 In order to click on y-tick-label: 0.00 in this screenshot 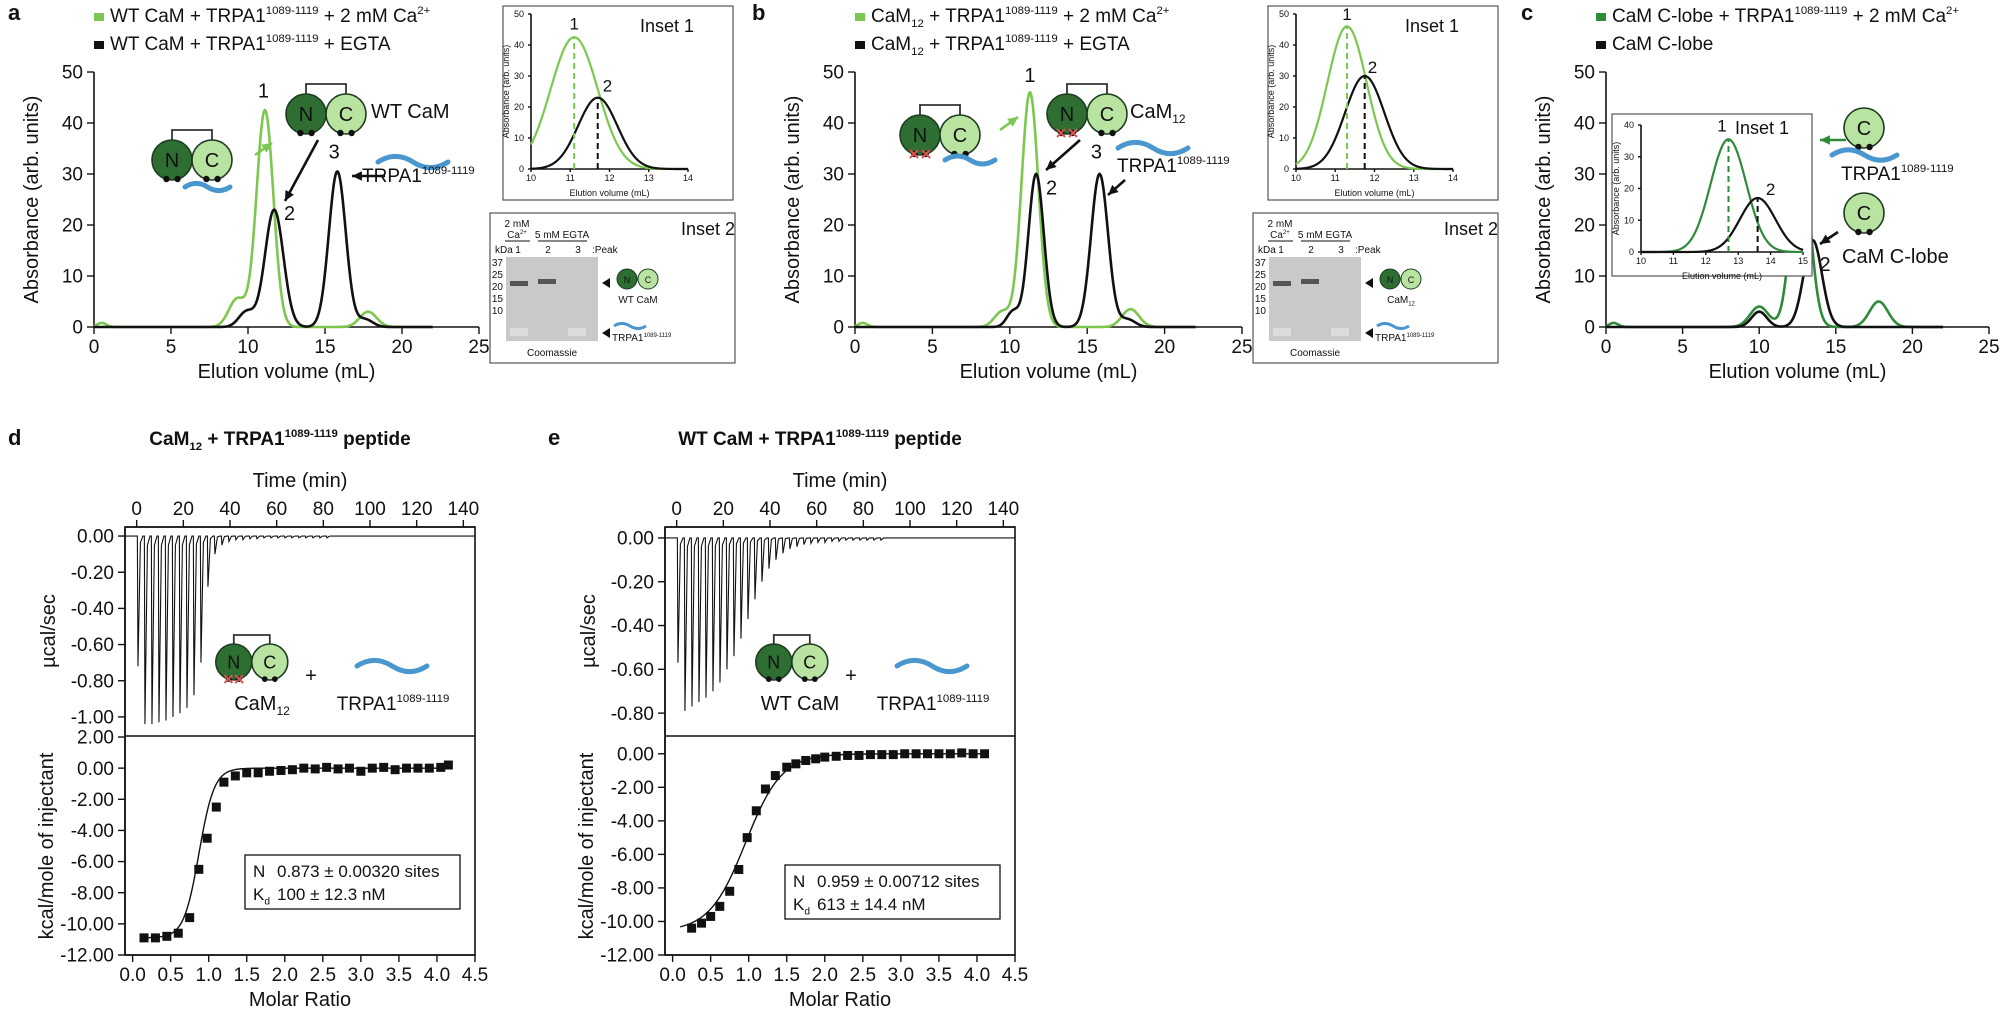, I will do `click(95, 769)`.